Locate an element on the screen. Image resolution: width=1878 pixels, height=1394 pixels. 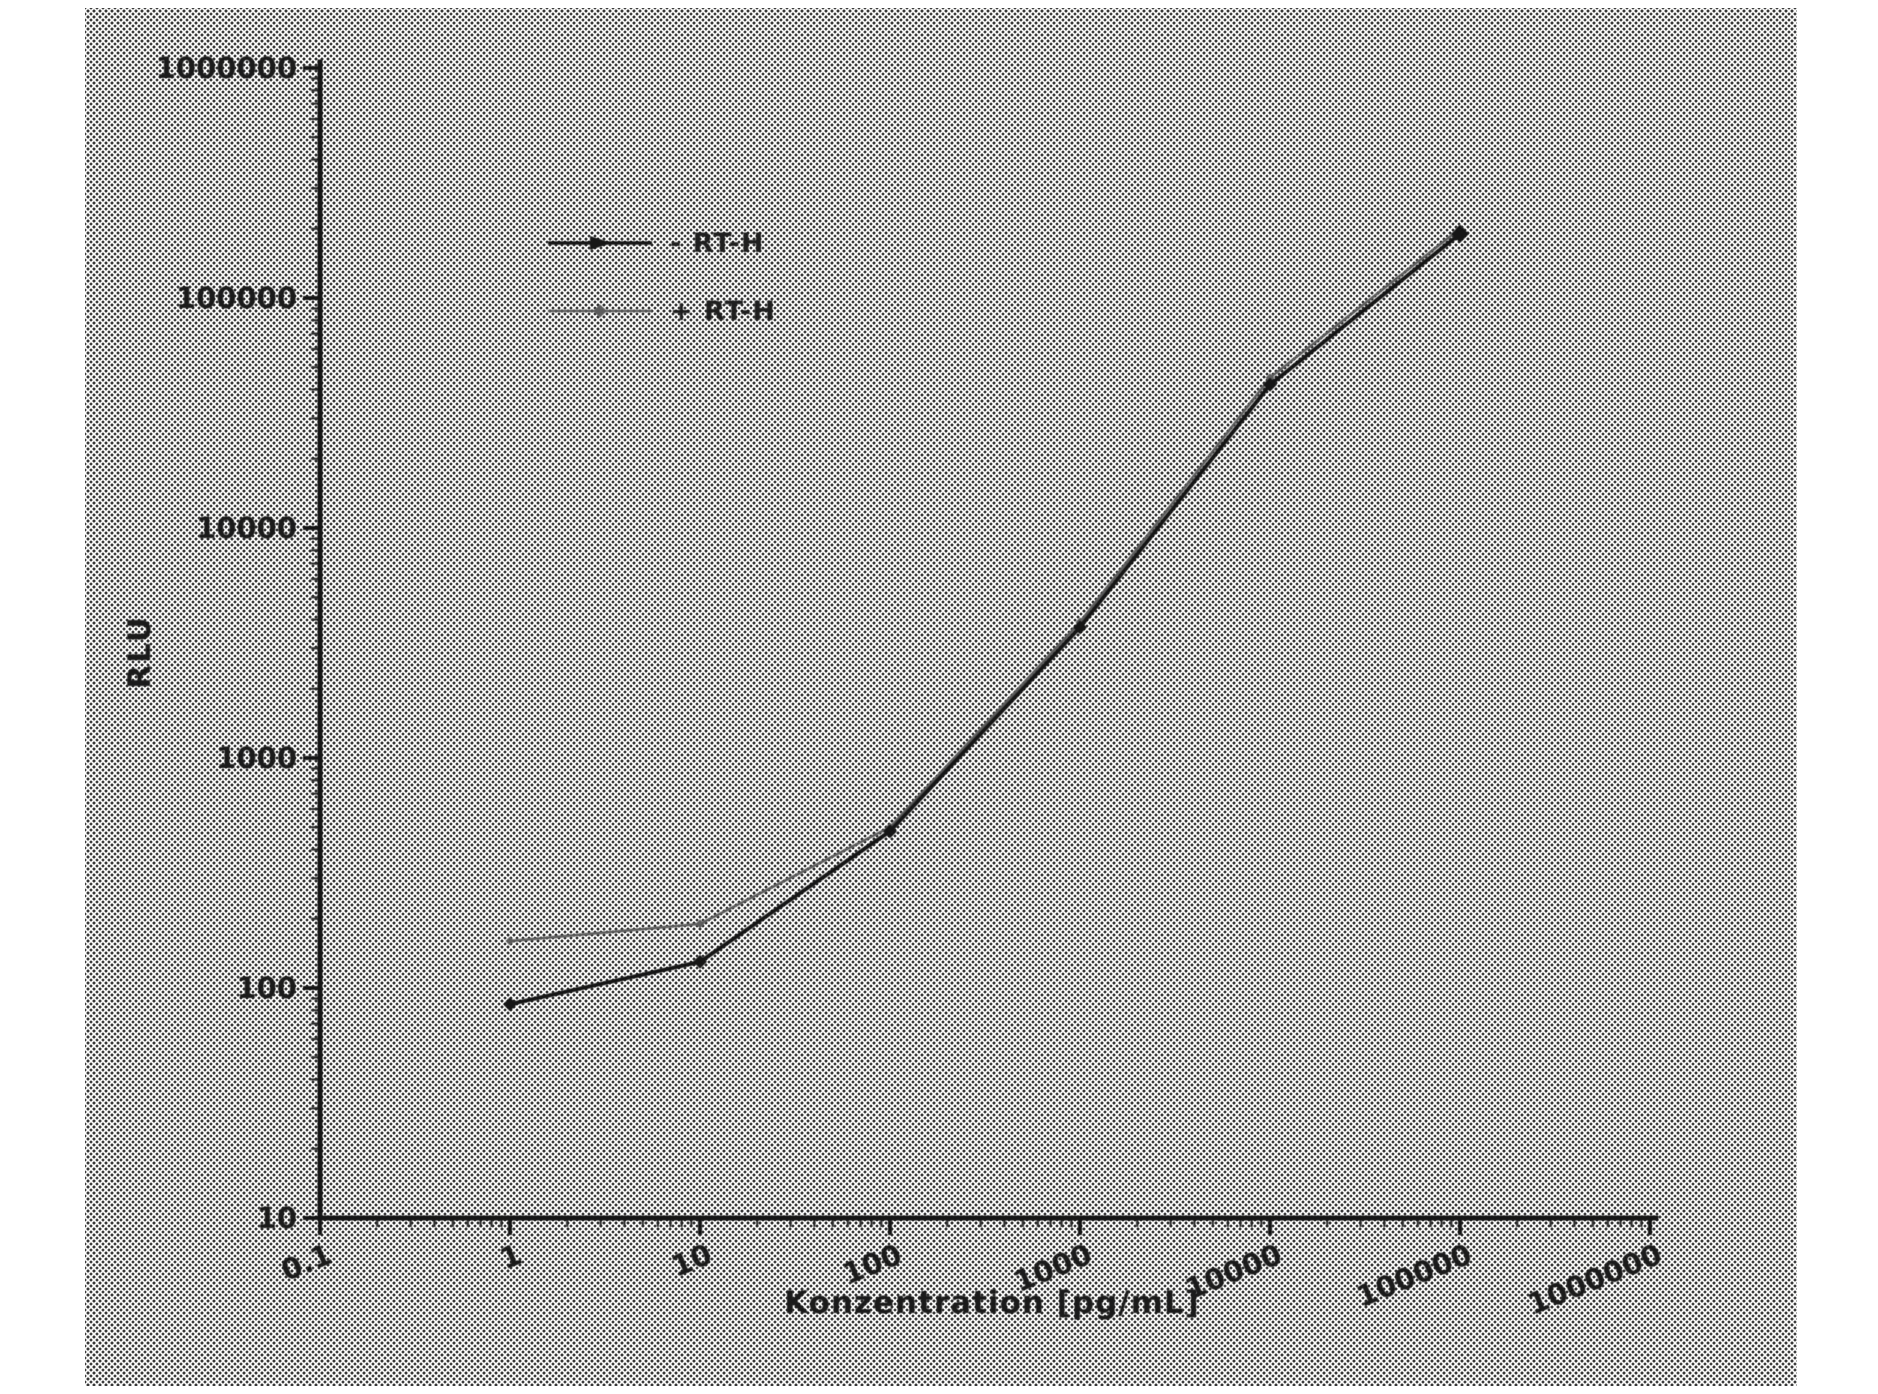
x-tick-label: 10 is located at coordinates (691, 1260).